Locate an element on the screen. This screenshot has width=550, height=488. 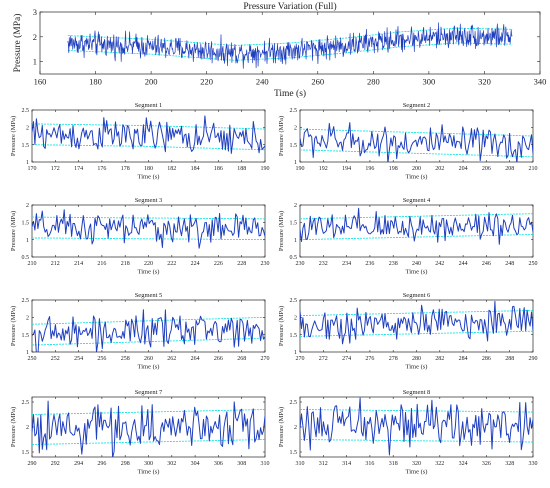
x-tick-label: 284 is located at coordinates (463, 359).